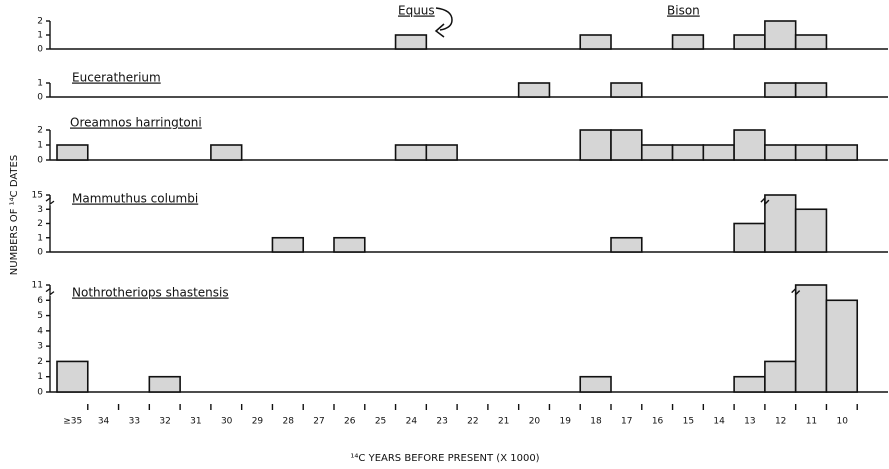 The height and width of the screenshot is (469, 889). Describe the element at coordinates (164, 422) in the screenshot. I see `x-tick-label: 32` at that location.